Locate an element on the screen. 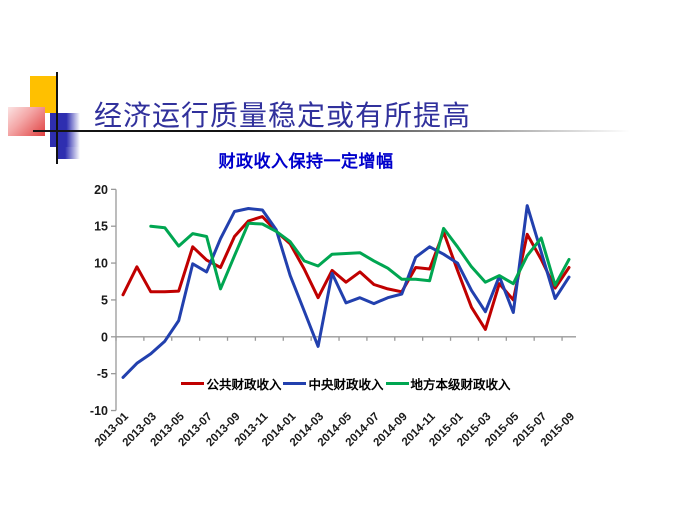 This screenshot has height=510, width=680. chart-legend: 公共财政收入 中央财政收入 地方本级财政收入 is located at coordinates (346, 383).